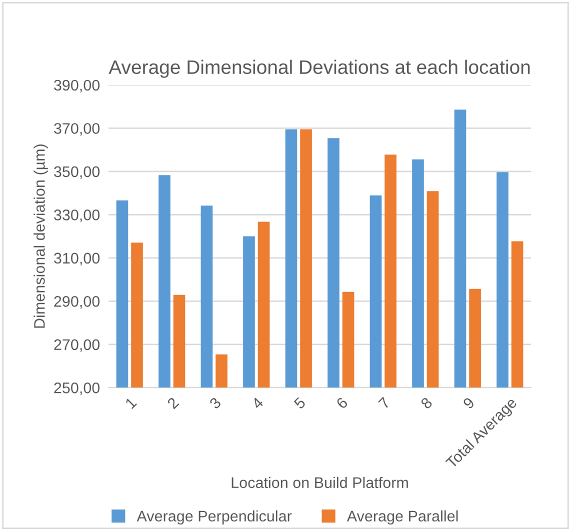 The image size is (571, 531). Describe the element at coordinates (402, 517) in the screenshot. I see `legend-label: Average Parallel` at that location.